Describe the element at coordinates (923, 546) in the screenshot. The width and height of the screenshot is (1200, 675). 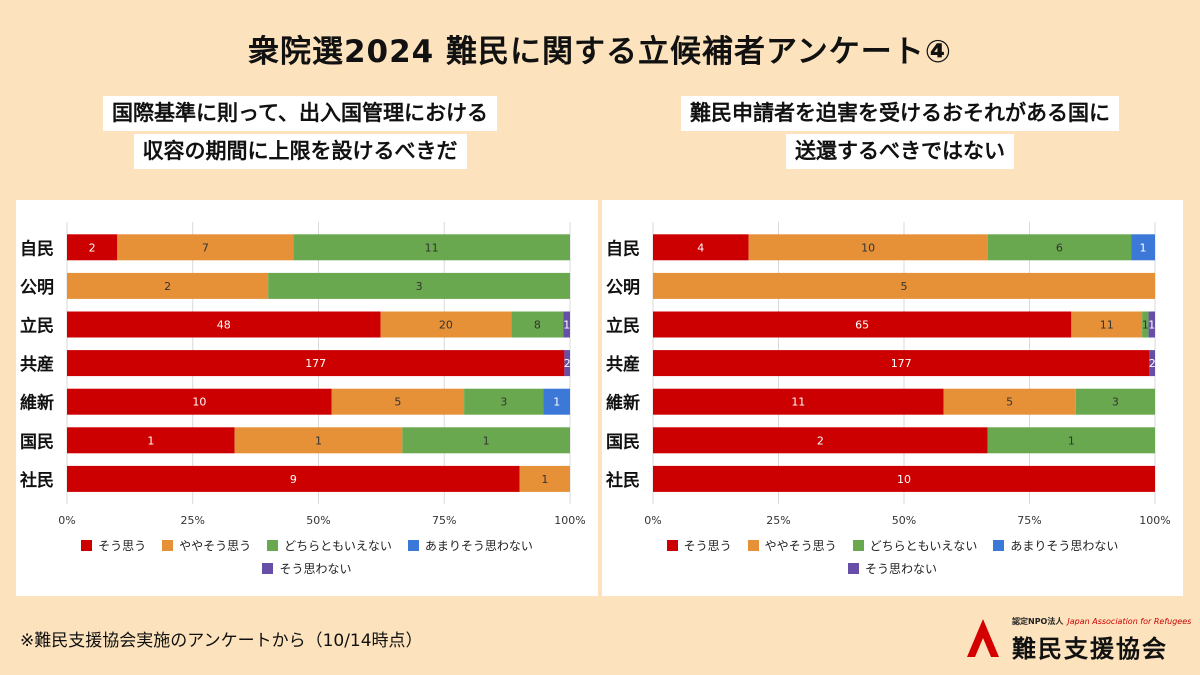
I see `legend-label: どちらともいえない` at that location.